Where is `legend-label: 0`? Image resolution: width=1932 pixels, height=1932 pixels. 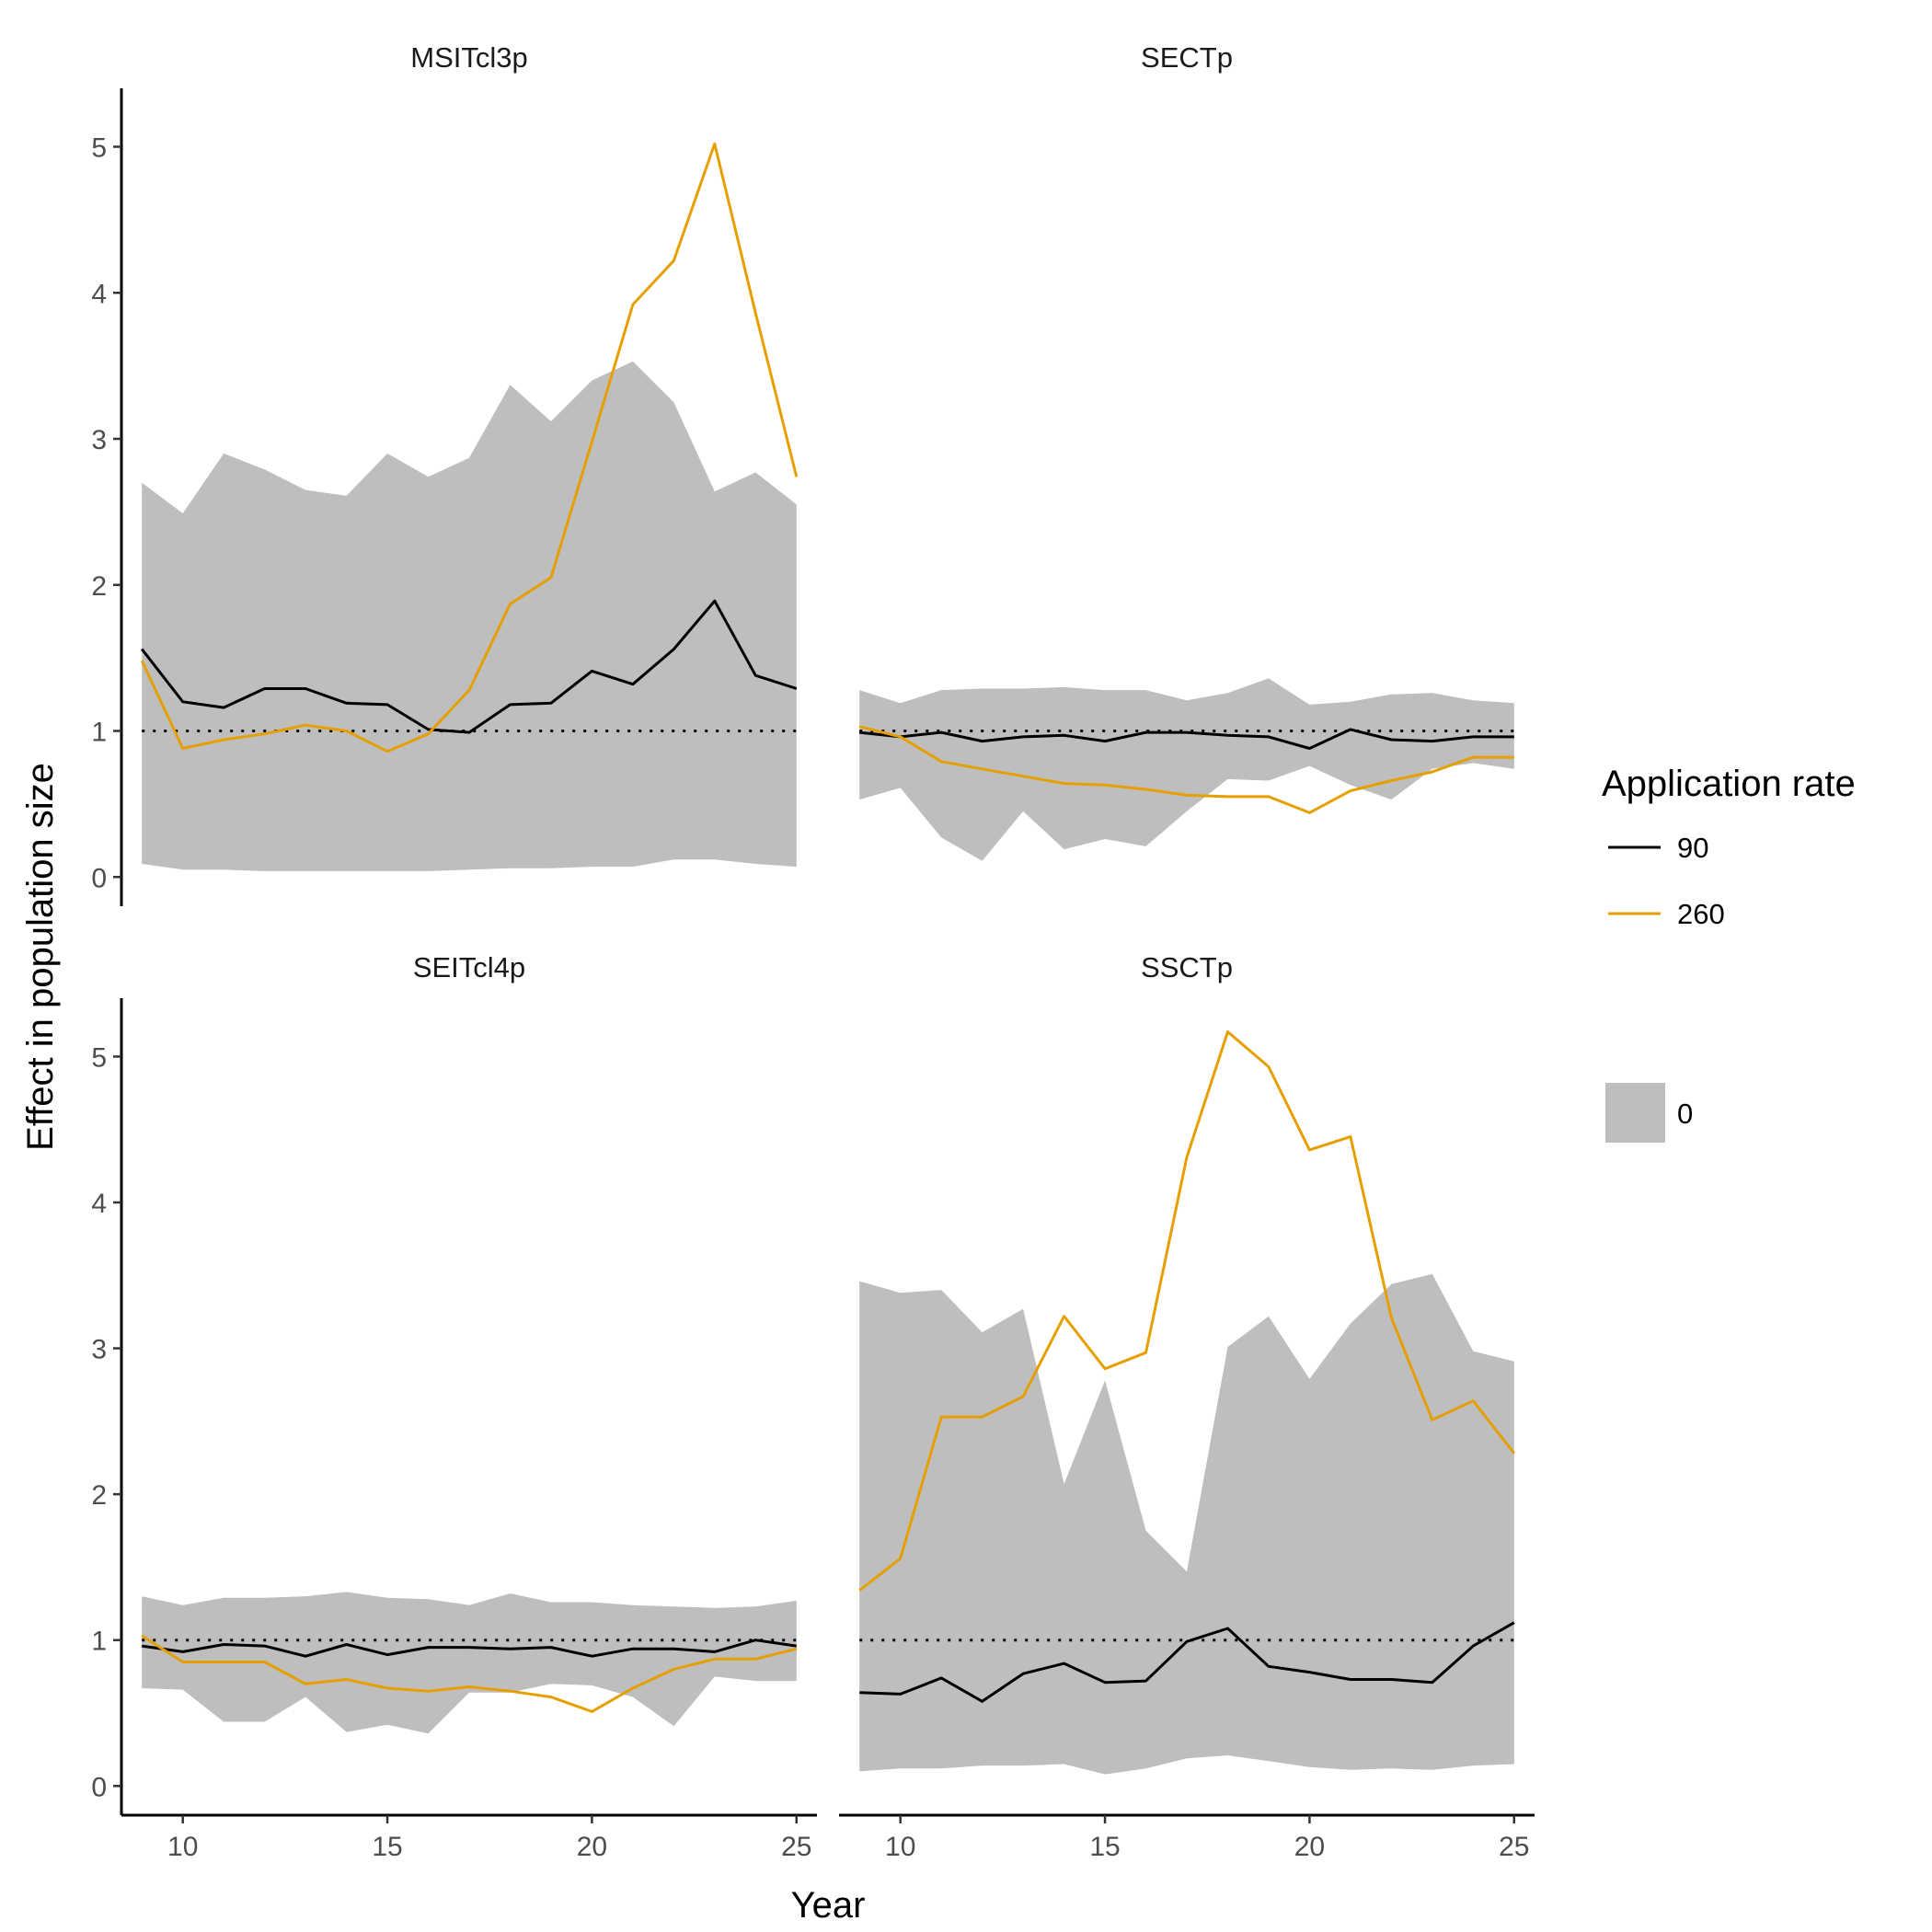 legend-label: 0 is located at coordinates (1685, 1114).